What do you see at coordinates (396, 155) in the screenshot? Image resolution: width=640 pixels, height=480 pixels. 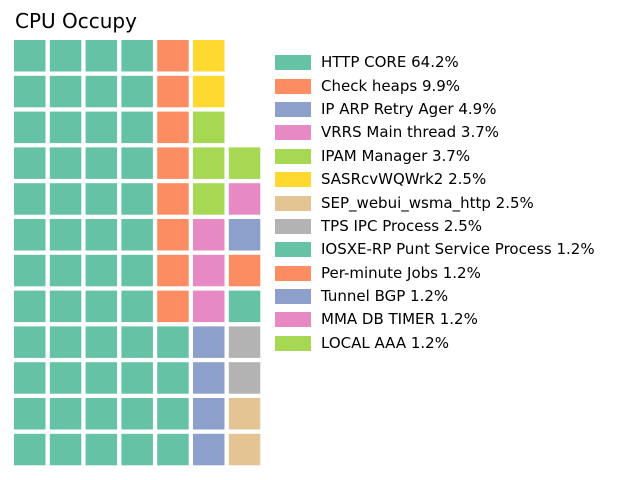 I see `legend-label: IPAM Manager 3.7%` at bounding box center [396, 155].